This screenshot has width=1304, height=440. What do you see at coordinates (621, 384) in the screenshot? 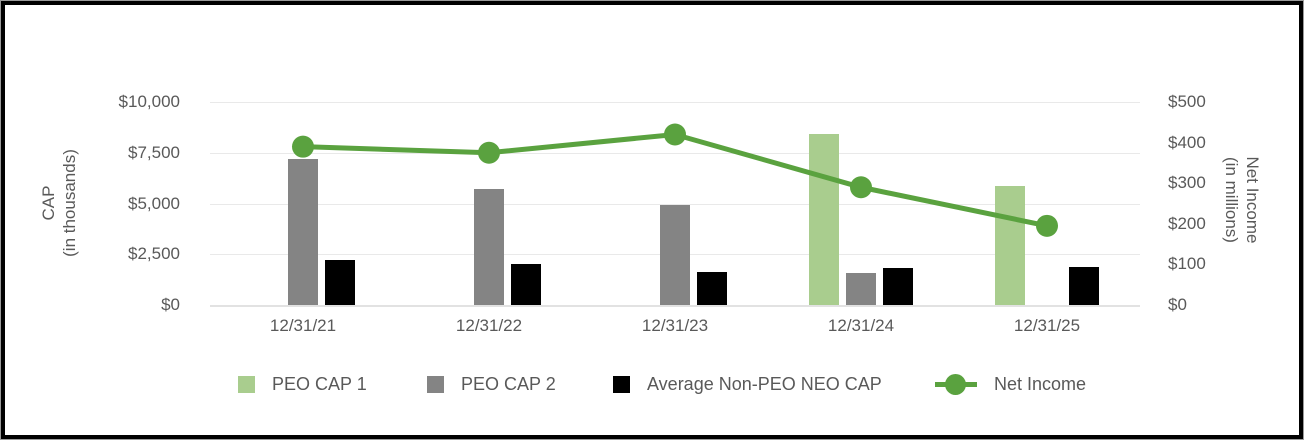
I see `legend-swatch-average-non-peo-neo-cap` at bounding box center [621, 384].